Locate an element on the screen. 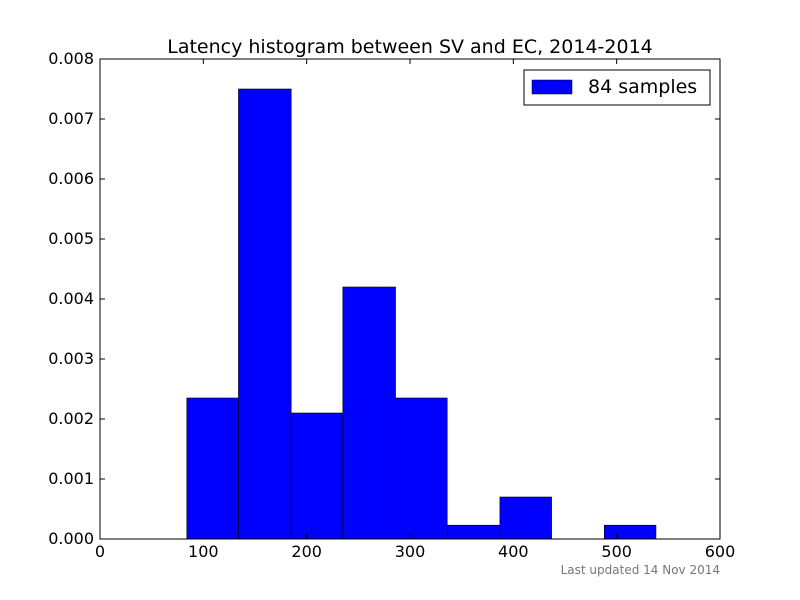 Image resolution: width=800 pixels, height=600 pixels. x-tick-label: 600 is located at coordinates (720, 551).